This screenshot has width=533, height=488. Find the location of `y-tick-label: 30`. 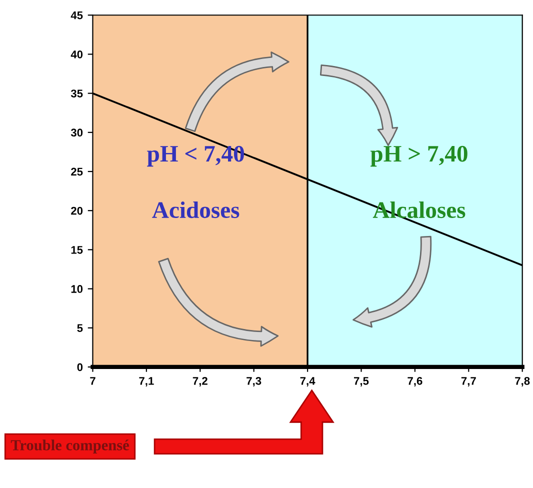

y-tick-label: 30 is located at coordinates (76, 132).